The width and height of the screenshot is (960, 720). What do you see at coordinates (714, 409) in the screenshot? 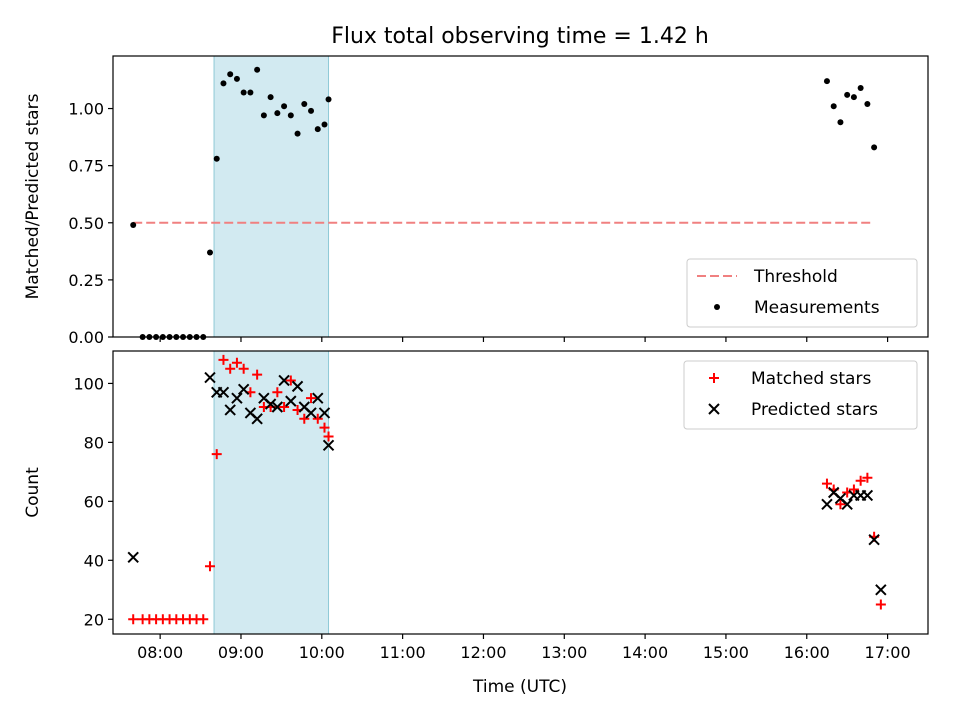
I see `legend-predicted-handle` at bounding box center [714, 409].